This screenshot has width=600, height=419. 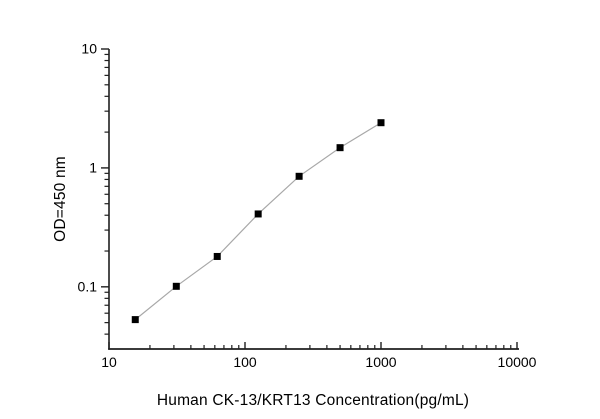 I want to click on x-tick-label: 10, so click(x=109, y=362).